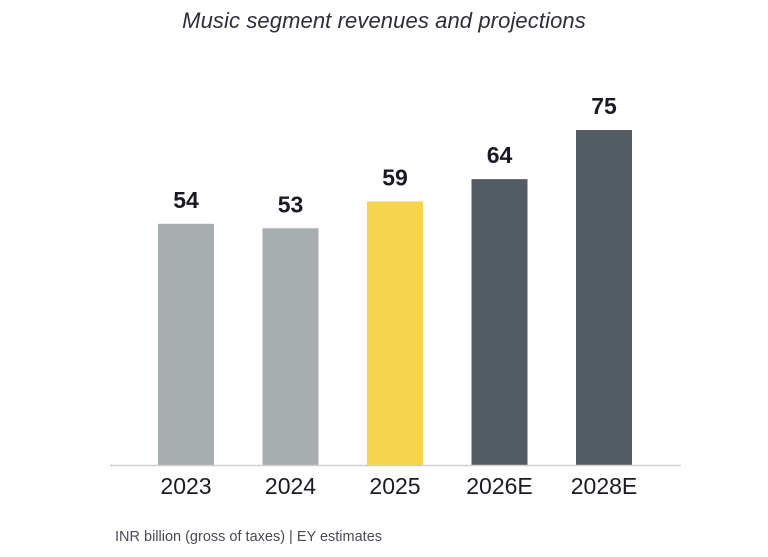 The width and height of the screenshot is (768, 557). Describe the element at coordinates (604, 486) in the screenshot. I see `x-tick-label-2028E: 2028E` at that location.